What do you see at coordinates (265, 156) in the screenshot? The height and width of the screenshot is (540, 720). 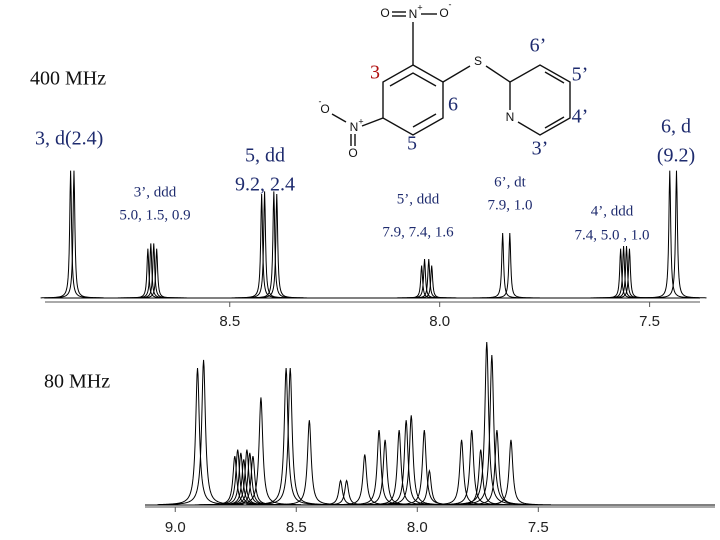 I see `peak-annotation: 5, dd` at bounding box center [265, 156].